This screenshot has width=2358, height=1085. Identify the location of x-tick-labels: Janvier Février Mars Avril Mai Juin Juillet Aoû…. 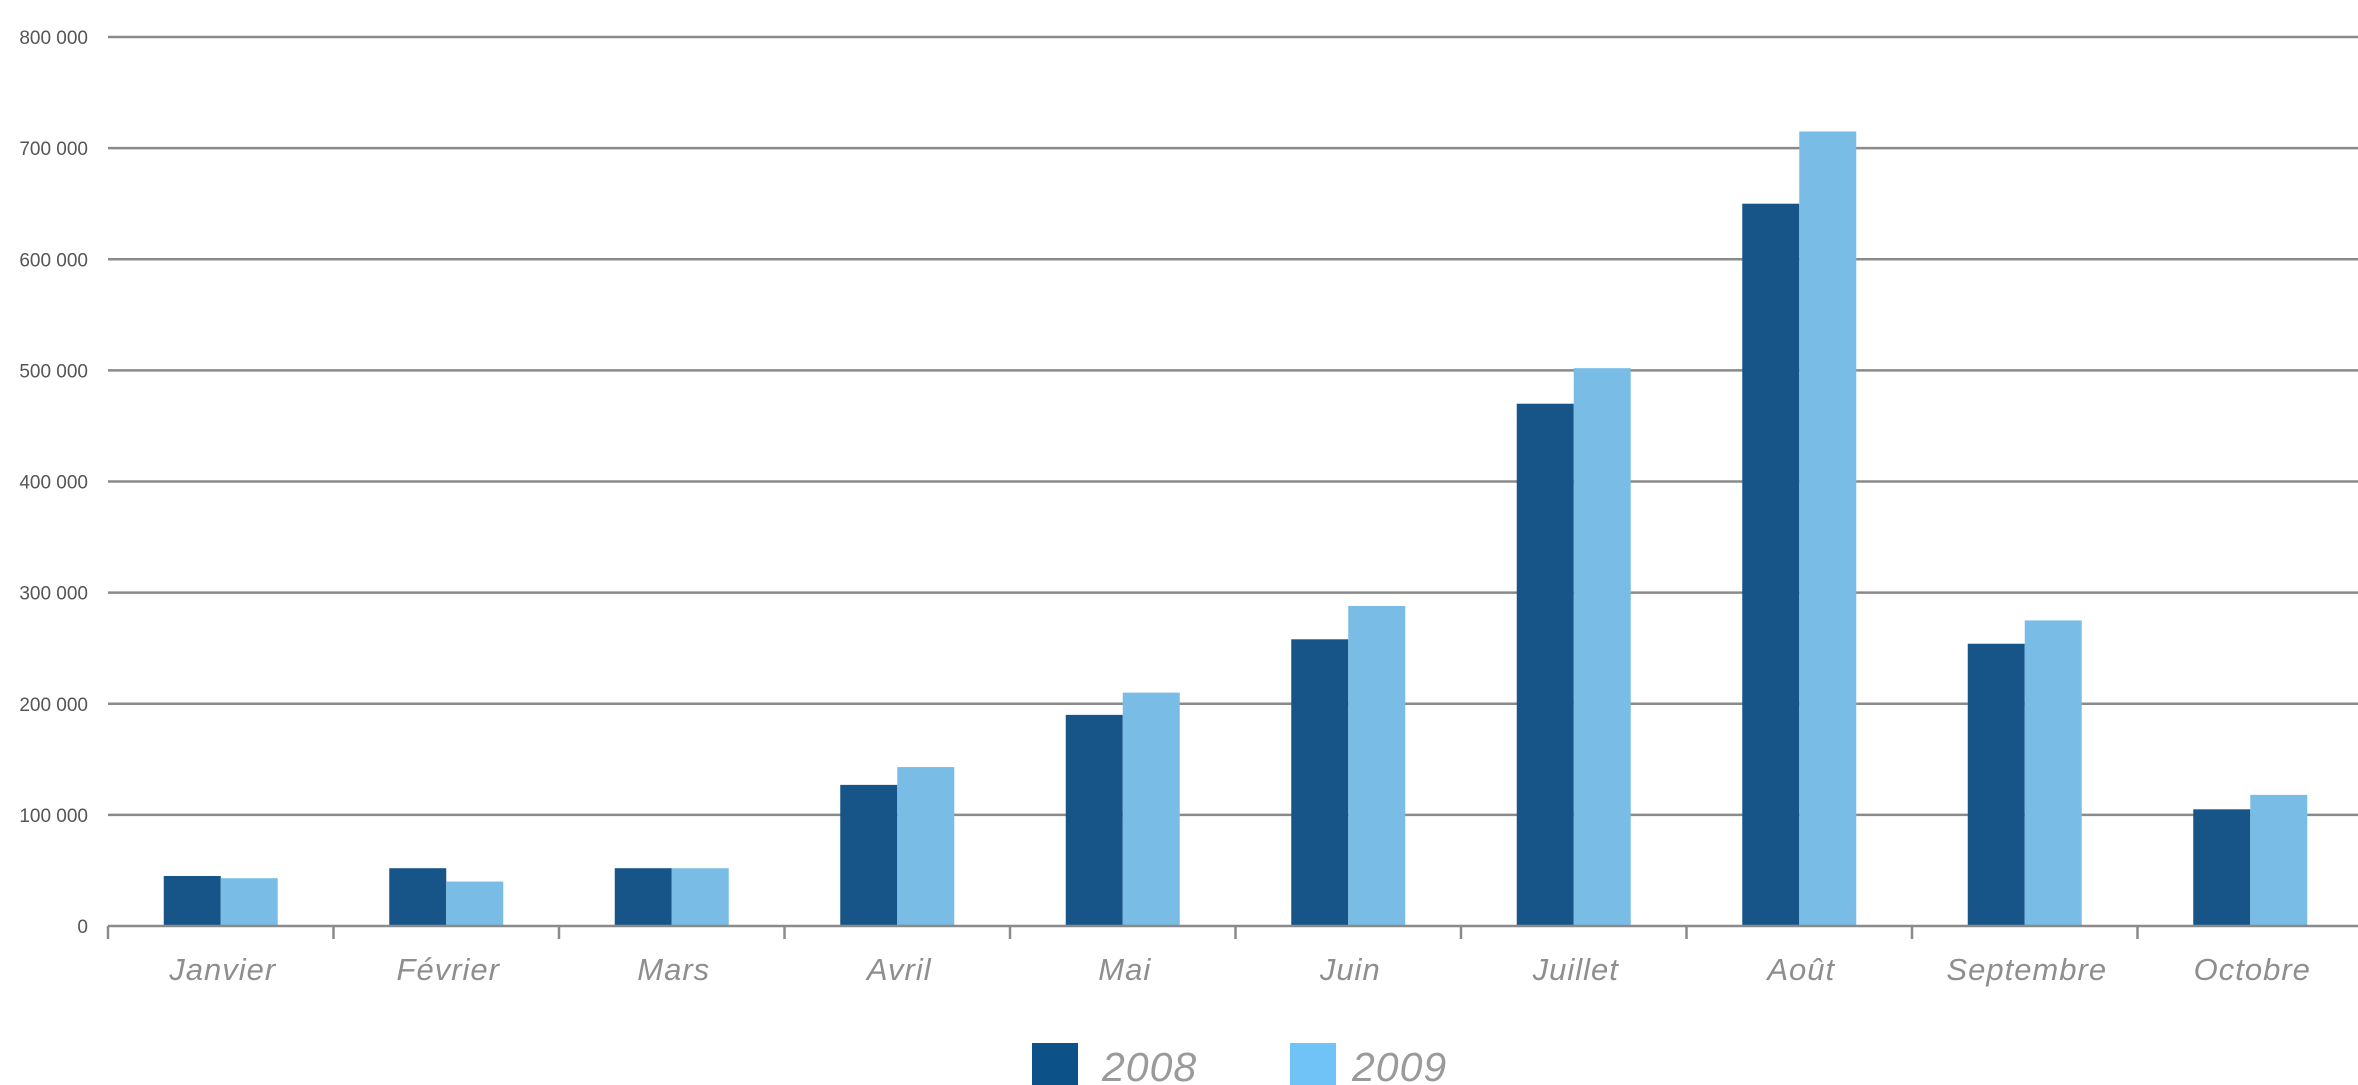
(1239, 969).